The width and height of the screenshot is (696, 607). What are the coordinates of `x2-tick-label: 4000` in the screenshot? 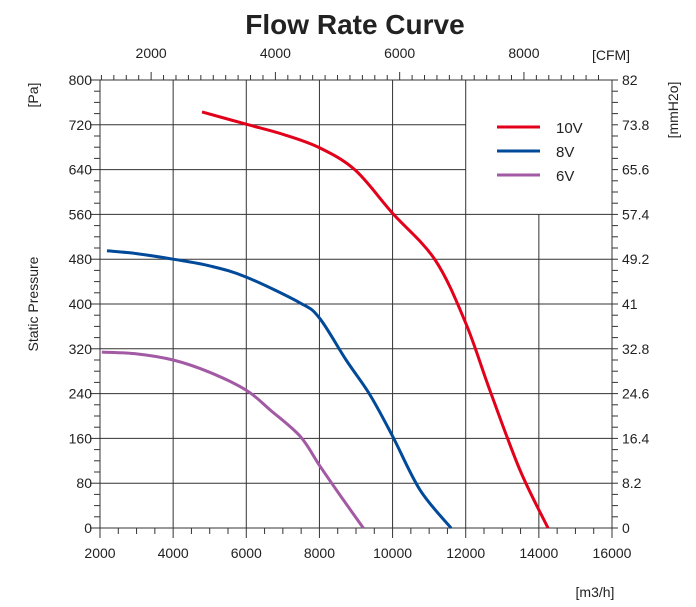 It's located at (275, 53).